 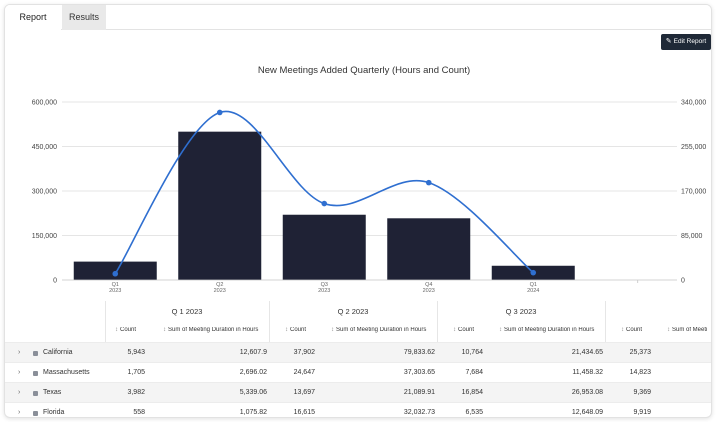 I want to click on group-header-q1: Q 1 2023, so click(x=187, y=311).